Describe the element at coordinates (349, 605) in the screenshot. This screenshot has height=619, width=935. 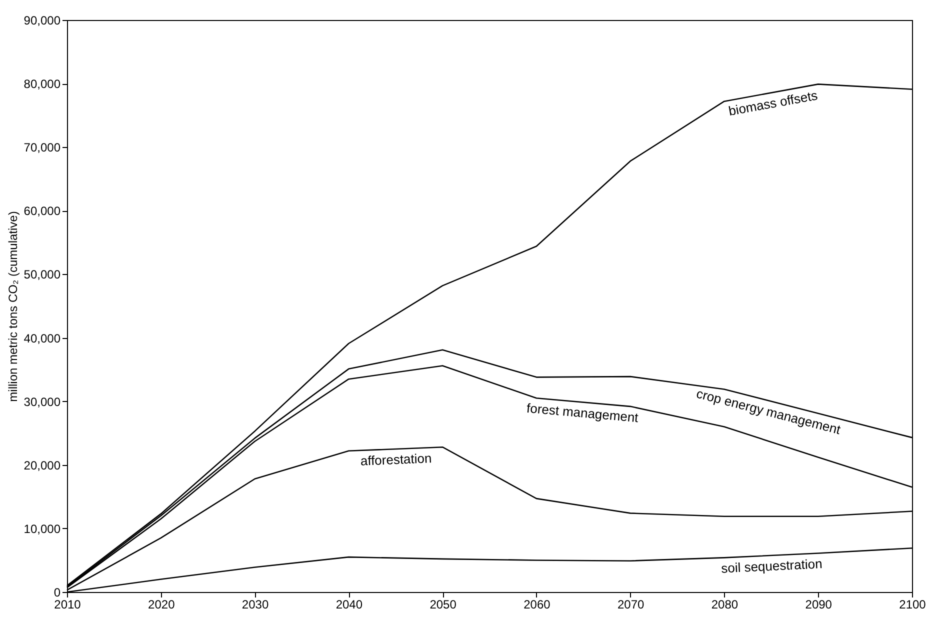
I see `x-tick-label: 2040` at that location.